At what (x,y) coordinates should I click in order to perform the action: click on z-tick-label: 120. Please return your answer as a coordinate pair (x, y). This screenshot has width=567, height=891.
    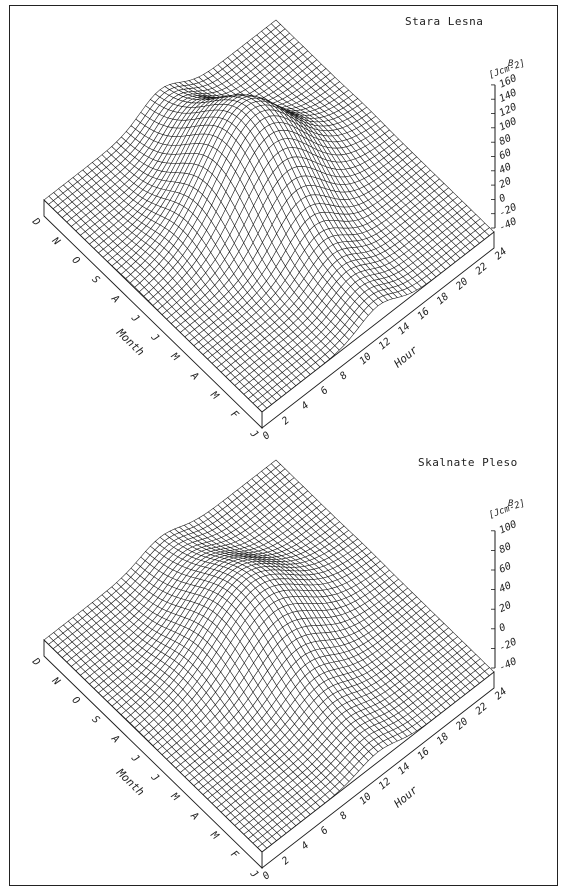
    Looking at the image, I should click on (508, 111).